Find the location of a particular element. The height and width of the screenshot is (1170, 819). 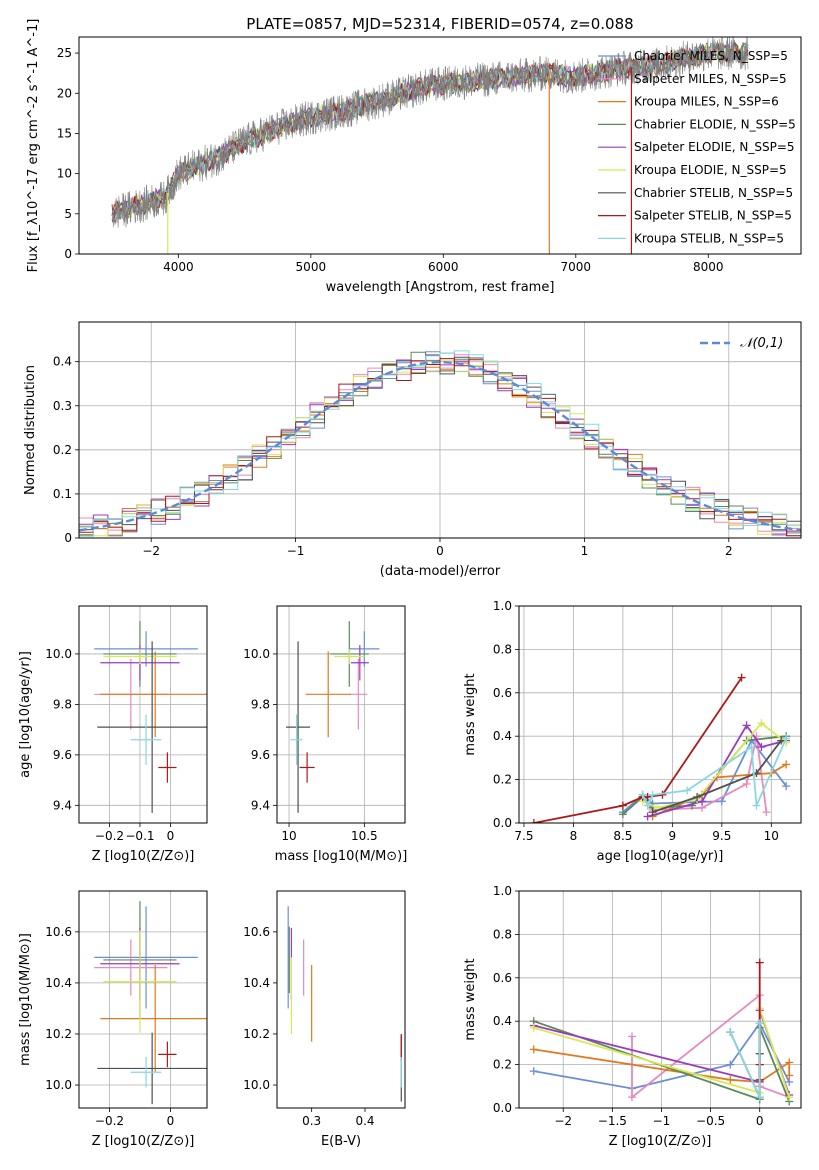

y-tick-label: 25 is located at coordinates (64, 53).